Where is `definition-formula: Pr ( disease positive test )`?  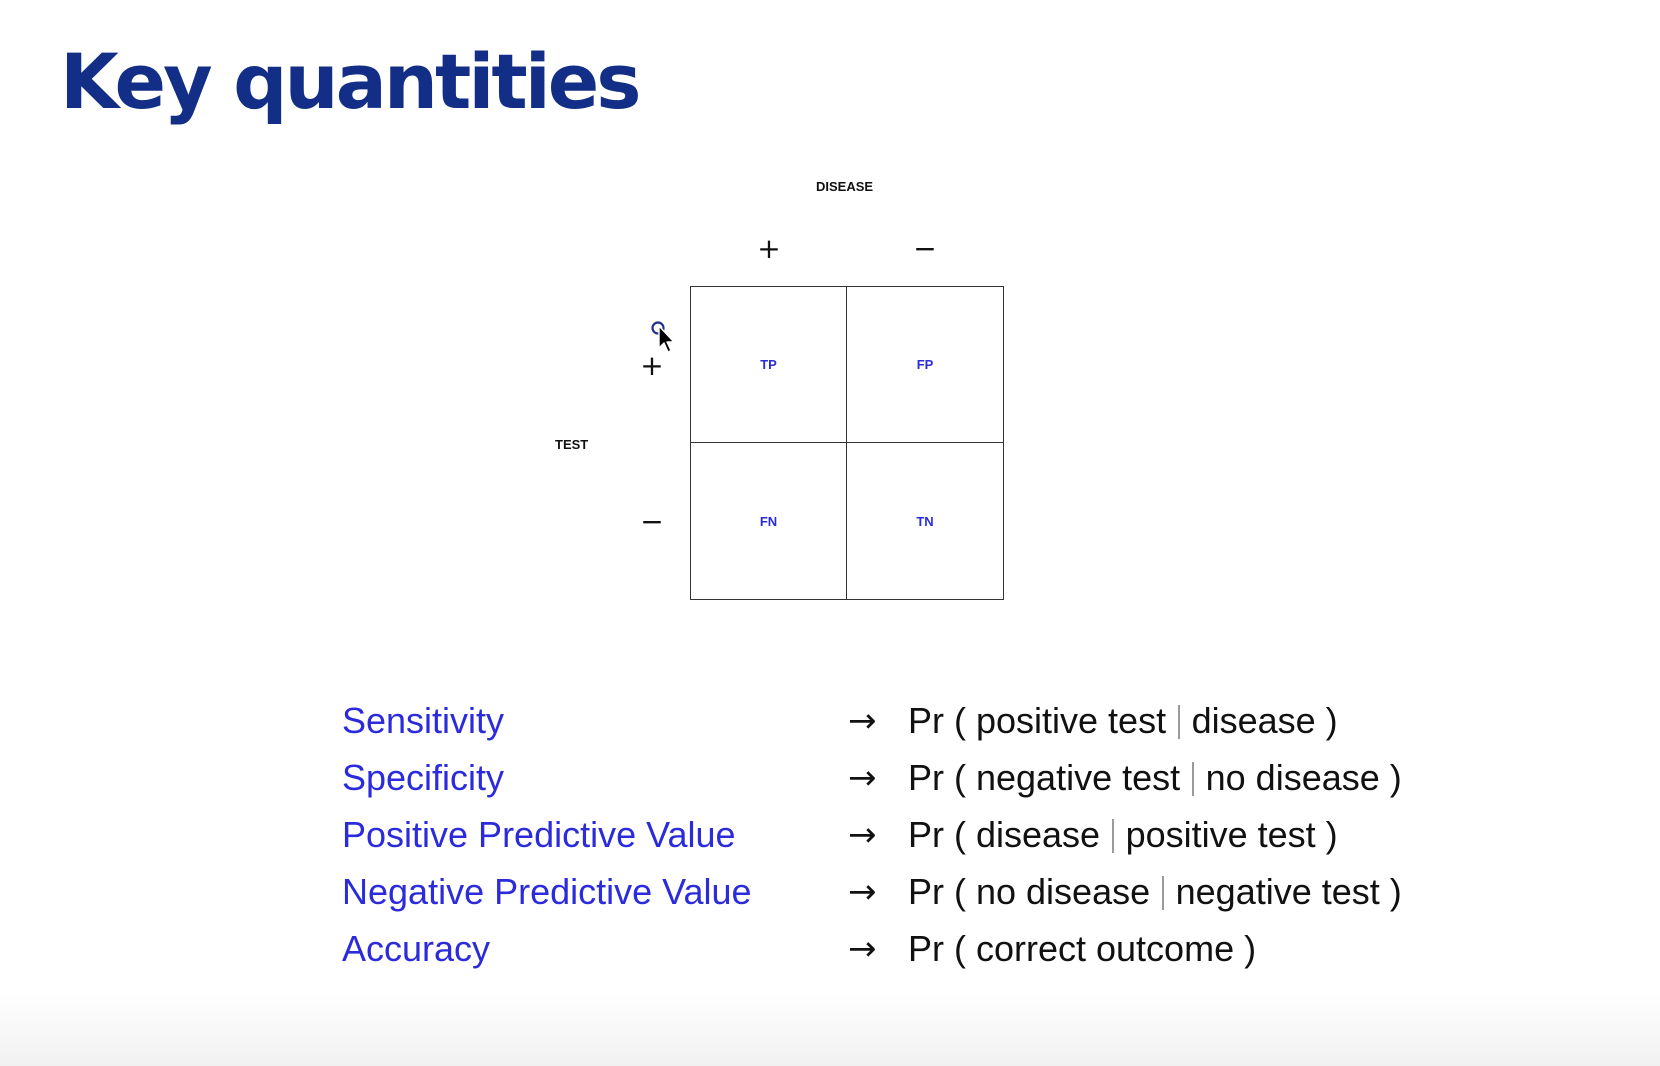 definition-formula: Pr ( disease positive test ) is located at coordinates (1123, 835).